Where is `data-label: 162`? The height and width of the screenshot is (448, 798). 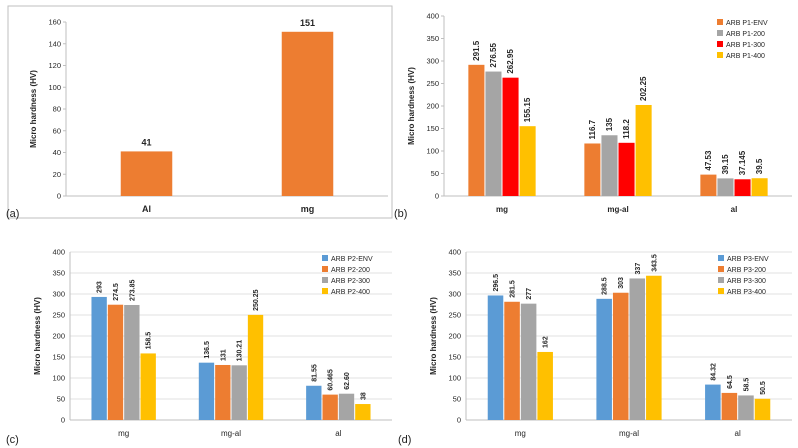
data-label: 162 is located at coordinates (546, 342).